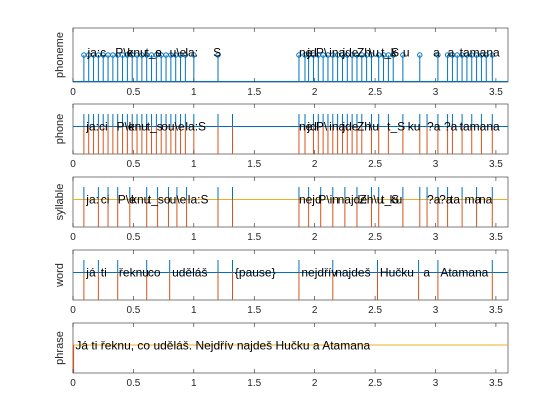  What do you see at coordinates (473, 200) in the screenshot?
I see `segment-label: ma` at bounding box center [473, 200].